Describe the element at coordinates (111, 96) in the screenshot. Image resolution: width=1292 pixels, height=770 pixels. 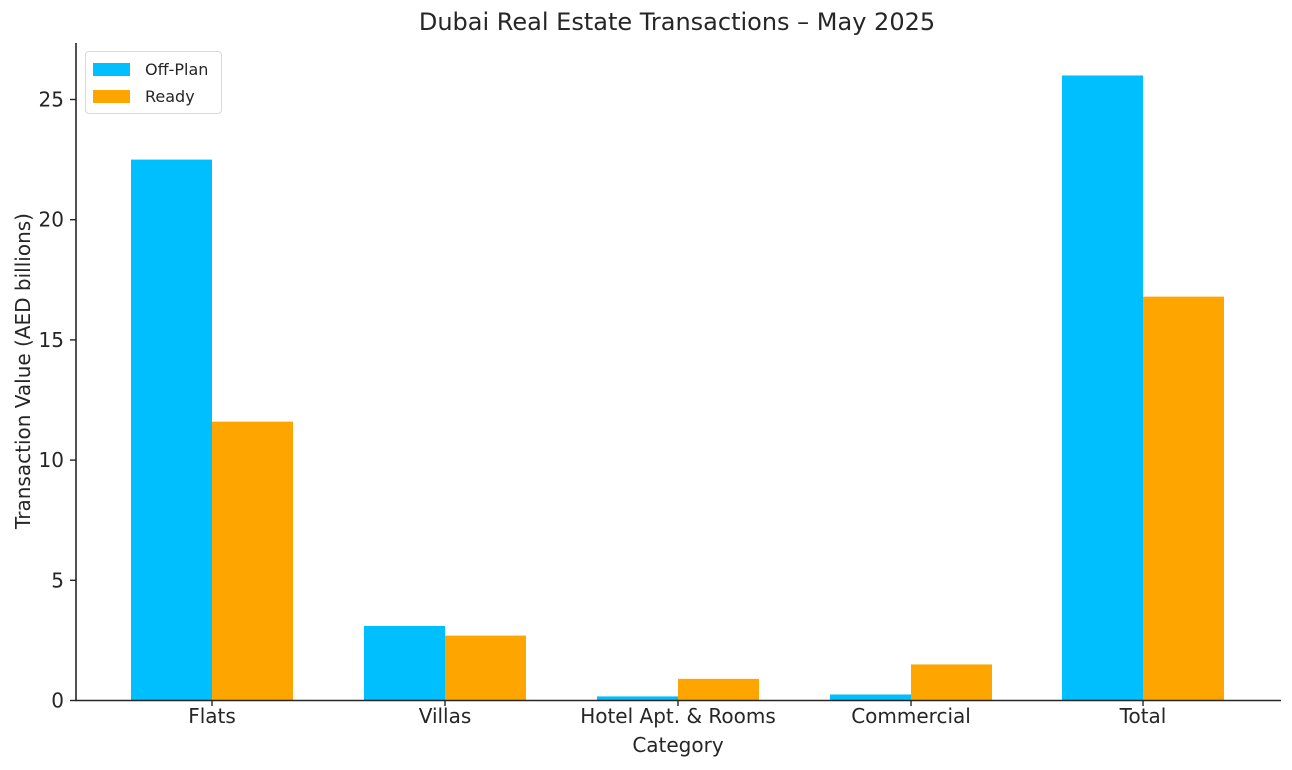
I see `legend-swatch-ready` at that location.